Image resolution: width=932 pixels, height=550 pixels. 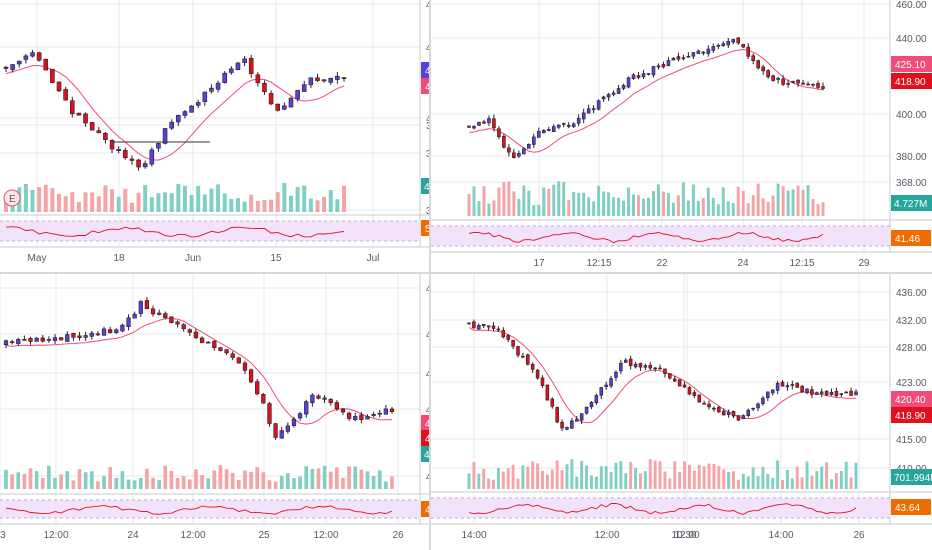 What do you see at coordinates (466, 273) in the screenshot?
I see `horizontal-divider` at bounding box center [466, 273].